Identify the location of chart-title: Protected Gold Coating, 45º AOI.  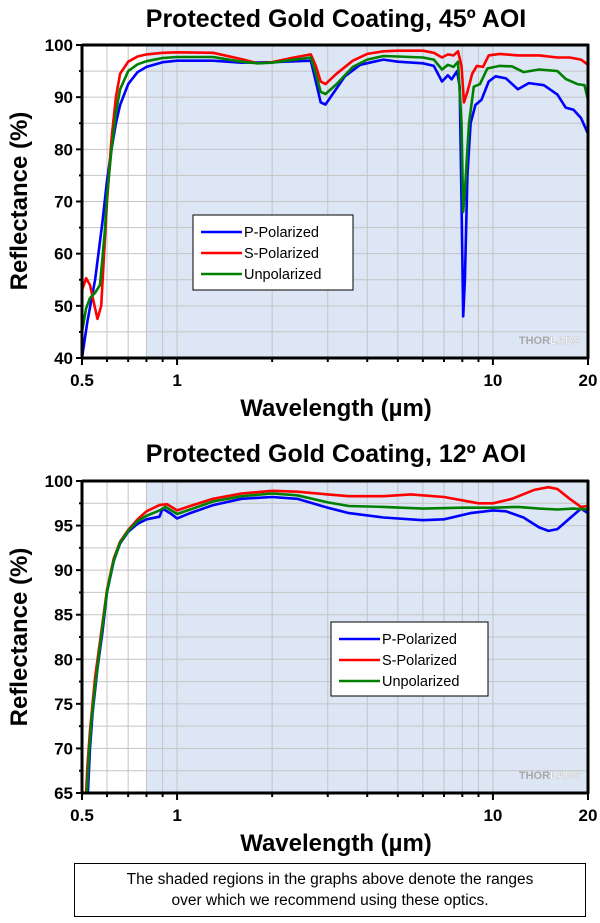
(336, 19).